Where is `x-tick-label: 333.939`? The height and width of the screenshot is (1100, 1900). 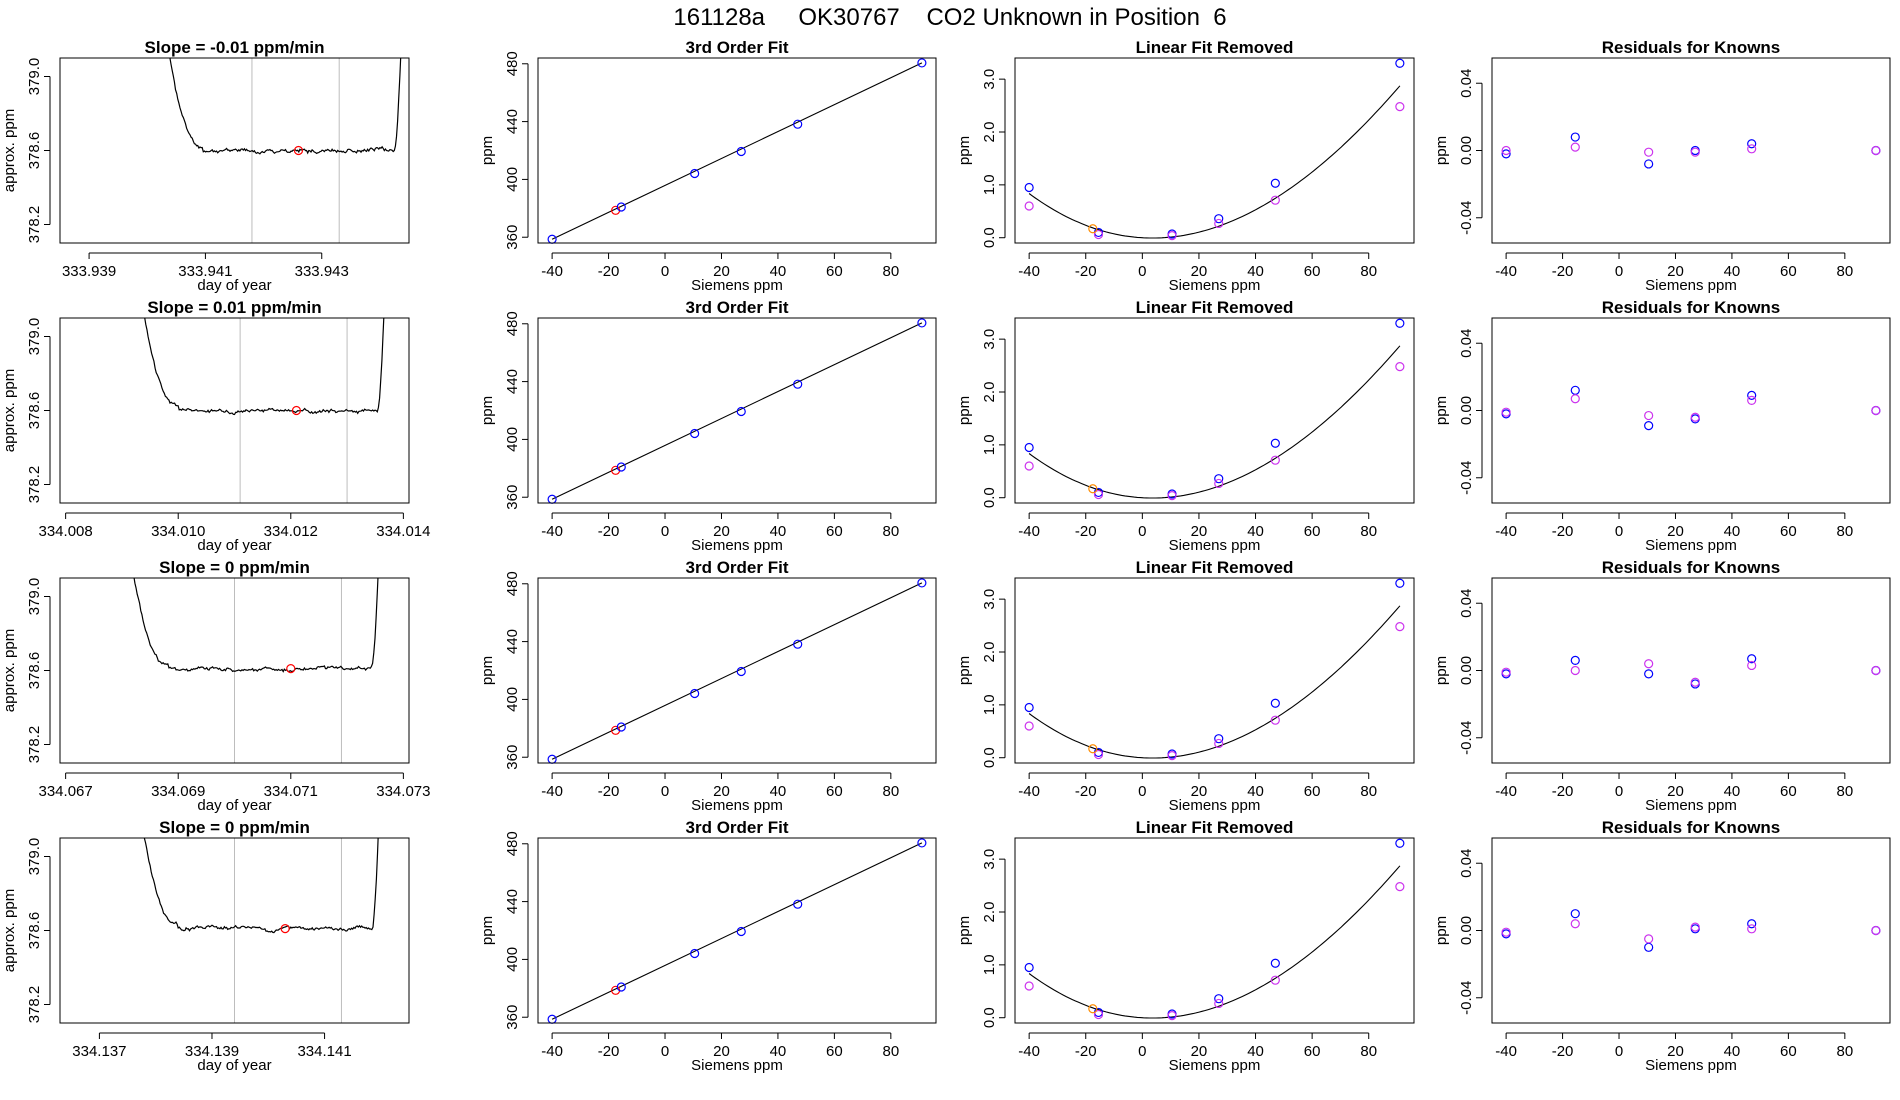
x-tick-label: 333.939 is located at coordinates (89, 271).